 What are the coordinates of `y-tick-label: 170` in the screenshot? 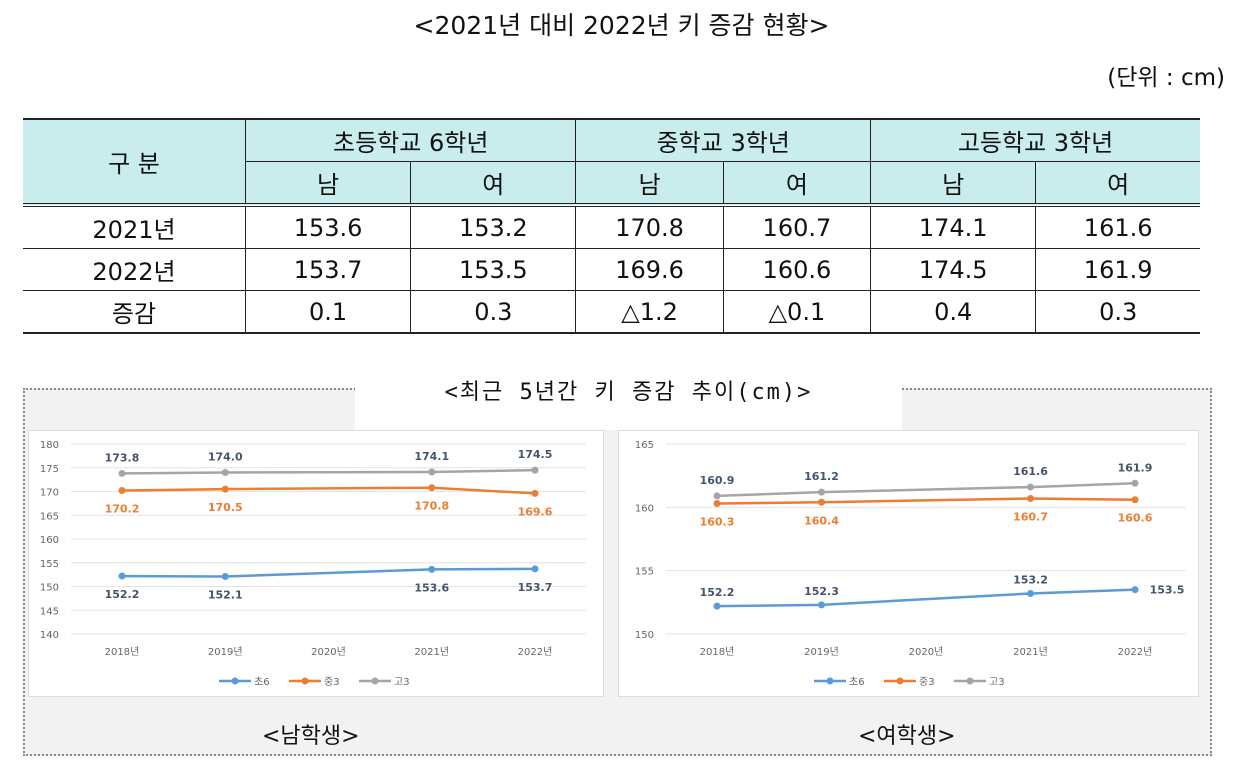 It's located at (49, 493).